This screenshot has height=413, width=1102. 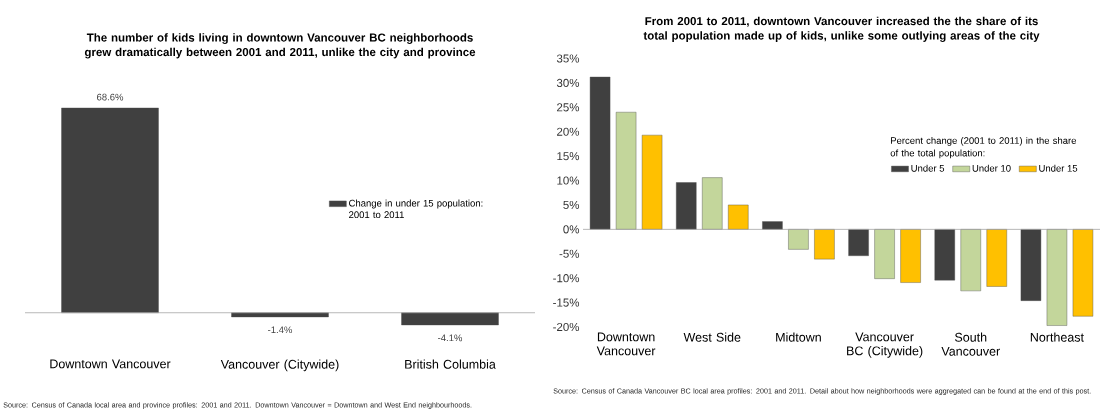 What do you see at coordinates (566, 278) in the screenshot?
I see `y-tick-label: -10%` at bounding box center [566, 278].